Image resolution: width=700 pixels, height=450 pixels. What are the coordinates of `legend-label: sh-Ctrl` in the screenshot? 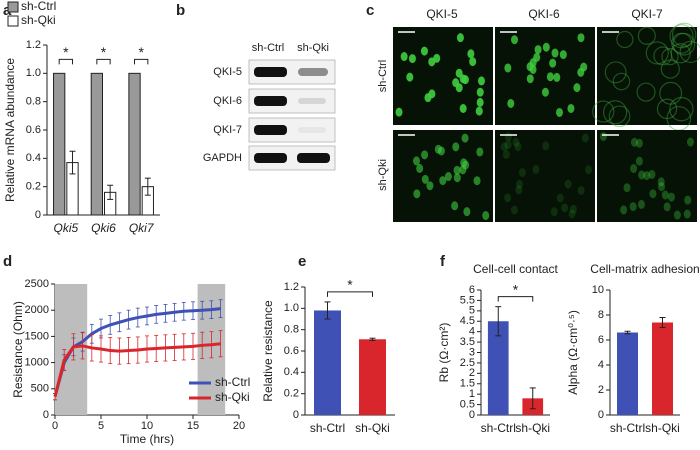 It's located at (38, 6).